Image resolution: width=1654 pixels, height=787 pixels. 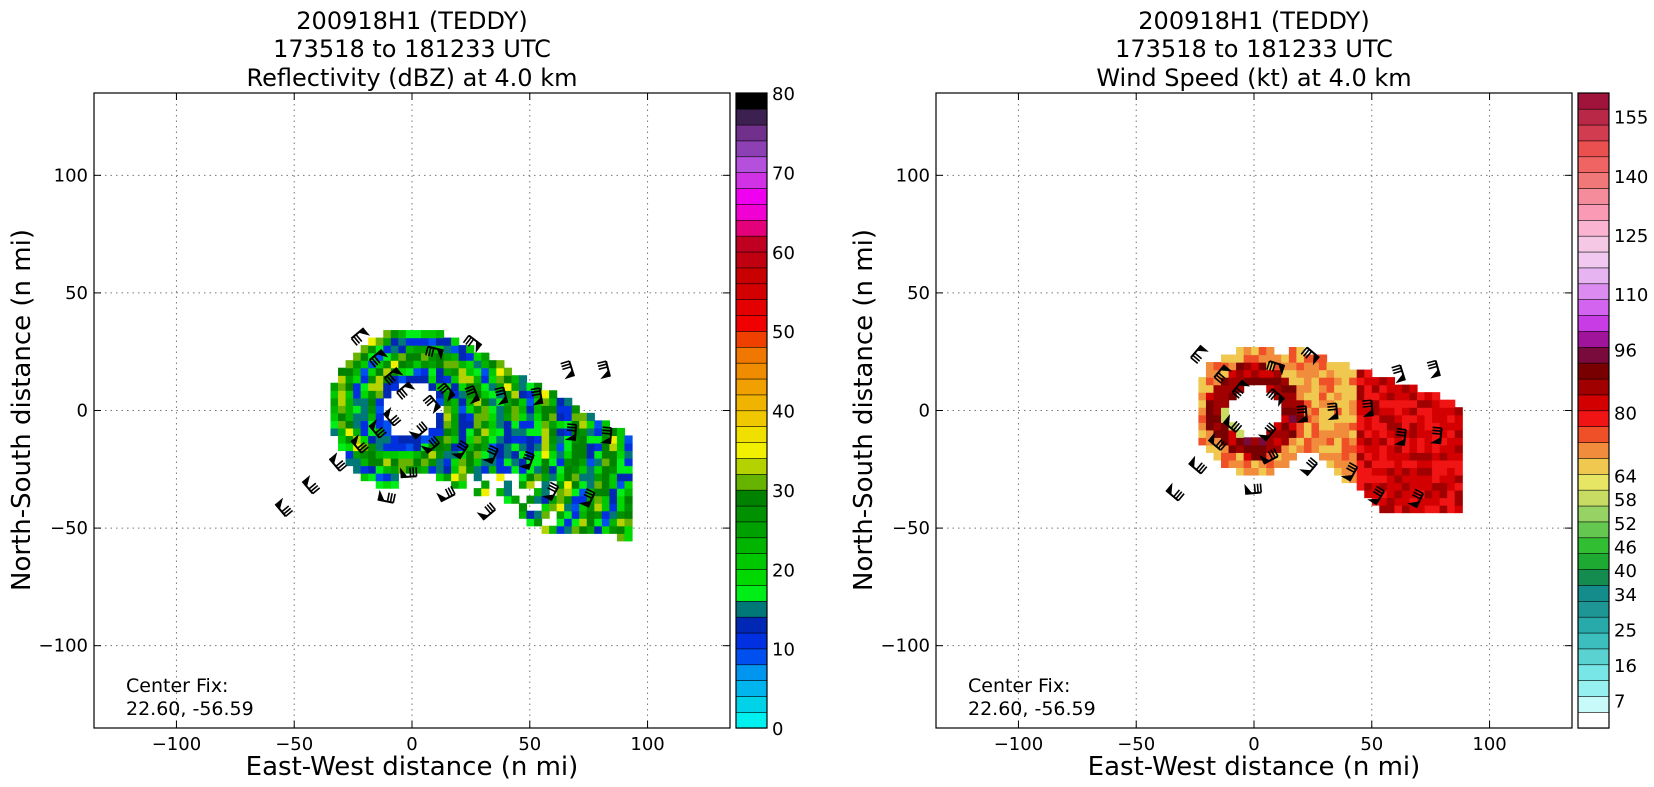 I want to click on colorbar-tick-label: 96, so click(x=1625, y=350).